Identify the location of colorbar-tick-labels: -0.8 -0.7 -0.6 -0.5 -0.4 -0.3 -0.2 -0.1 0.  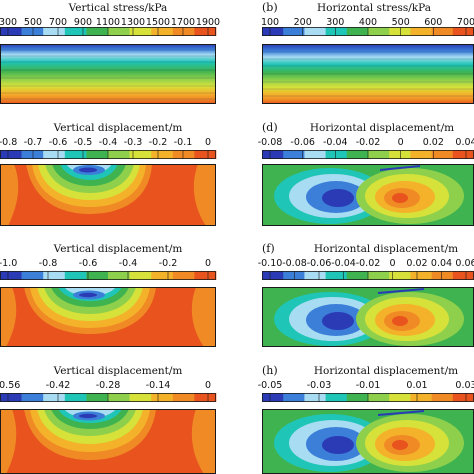
(105, 142).